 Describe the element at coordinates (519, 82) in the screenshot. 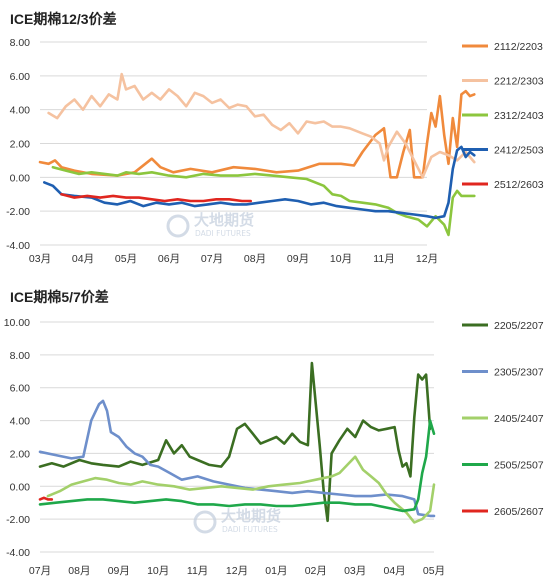

I see `legend-label: 2212/2303` at that location.